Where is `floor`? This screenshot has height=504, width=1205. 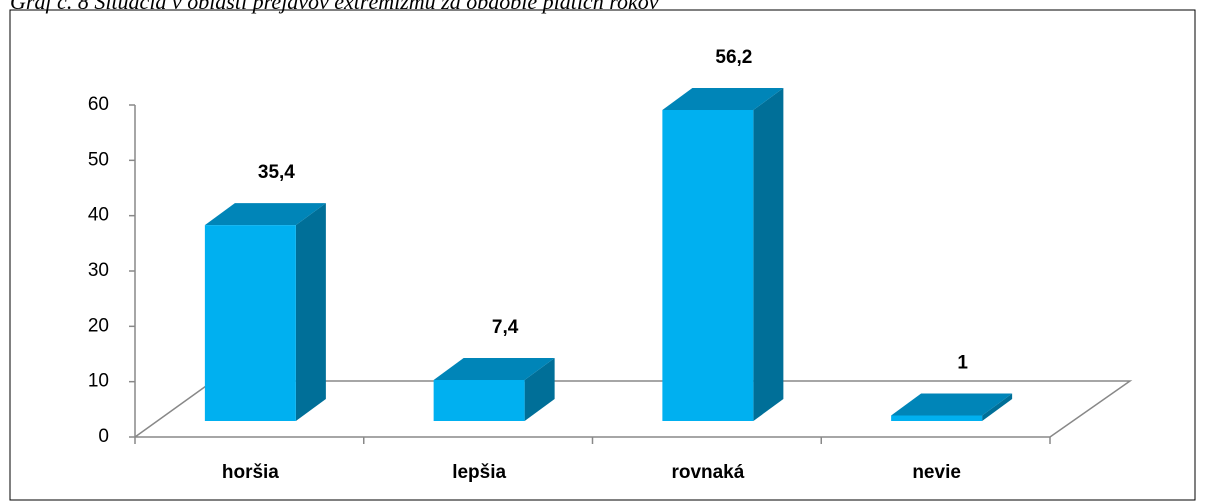 floor is located at coordinates (633, 409).